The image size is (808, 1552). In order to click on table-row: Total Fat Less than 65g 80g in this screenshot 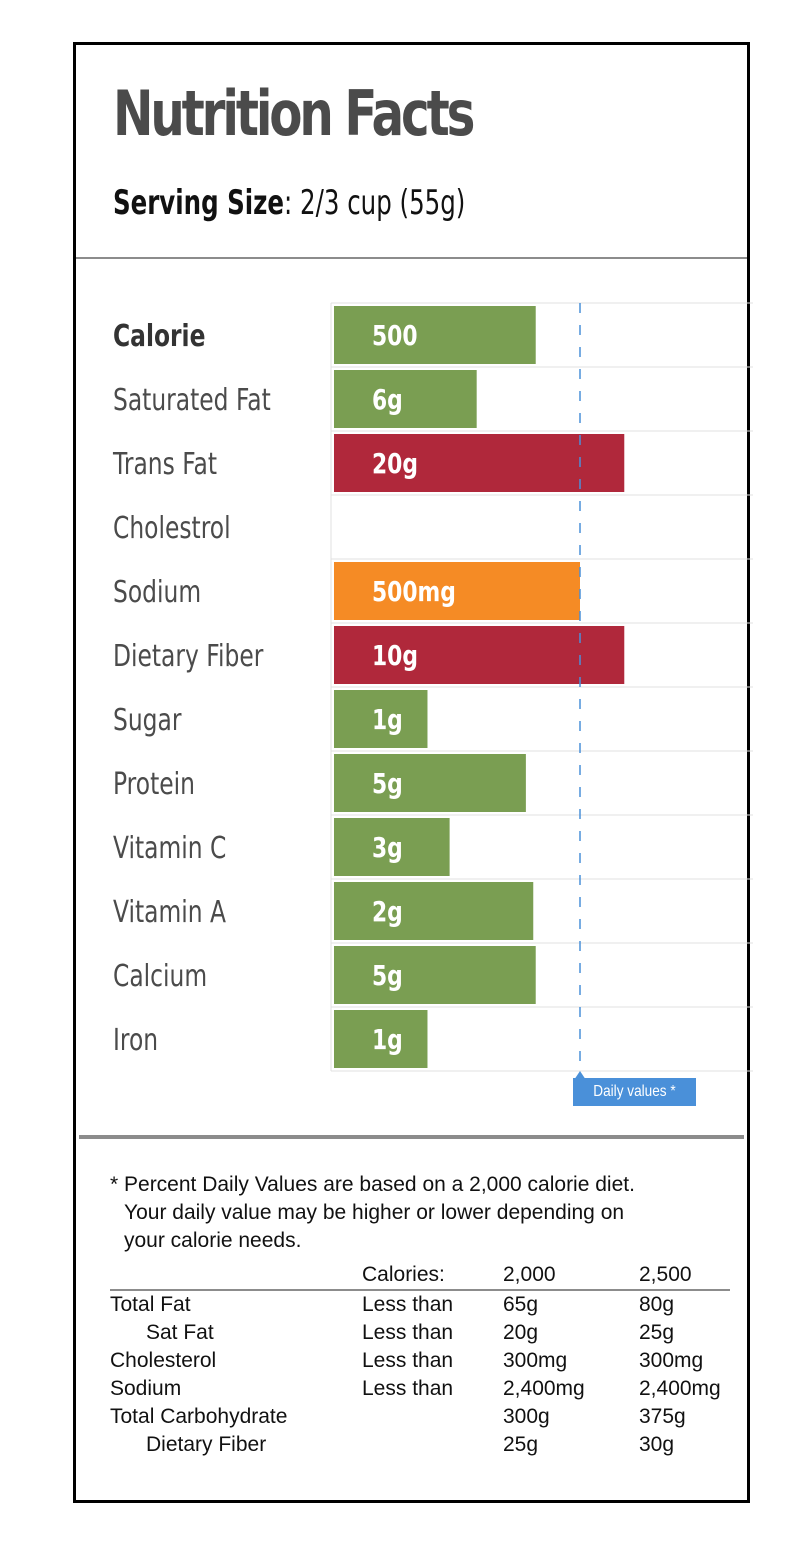, I will do `click(420, 1304)`.